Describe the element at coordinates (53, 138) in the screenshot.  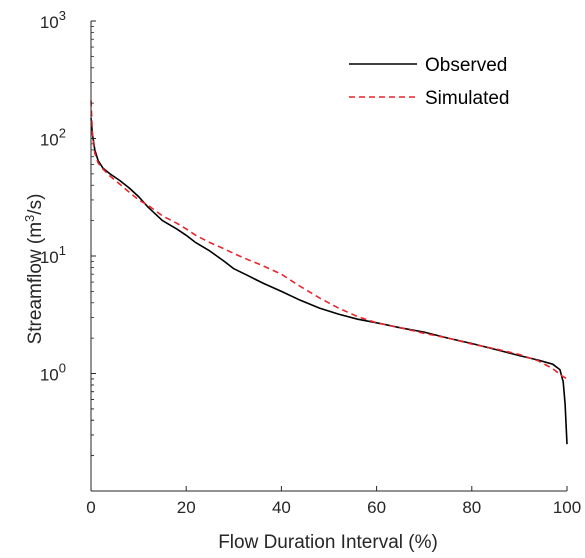
I see `y-tick-label: 10²` at that location.